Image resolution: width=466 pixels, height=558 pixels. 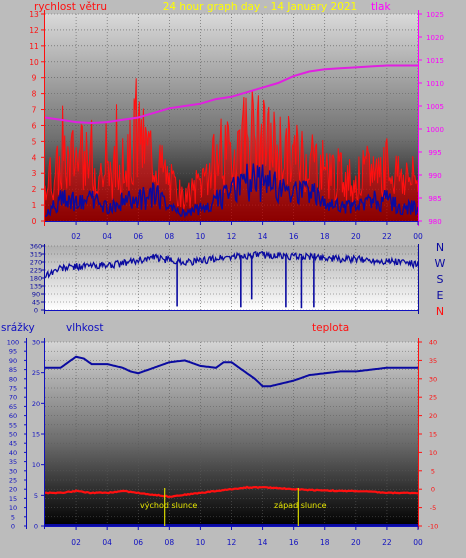 I want to click on panel1-x-tick-label: 04, so click(x=107, y=236).